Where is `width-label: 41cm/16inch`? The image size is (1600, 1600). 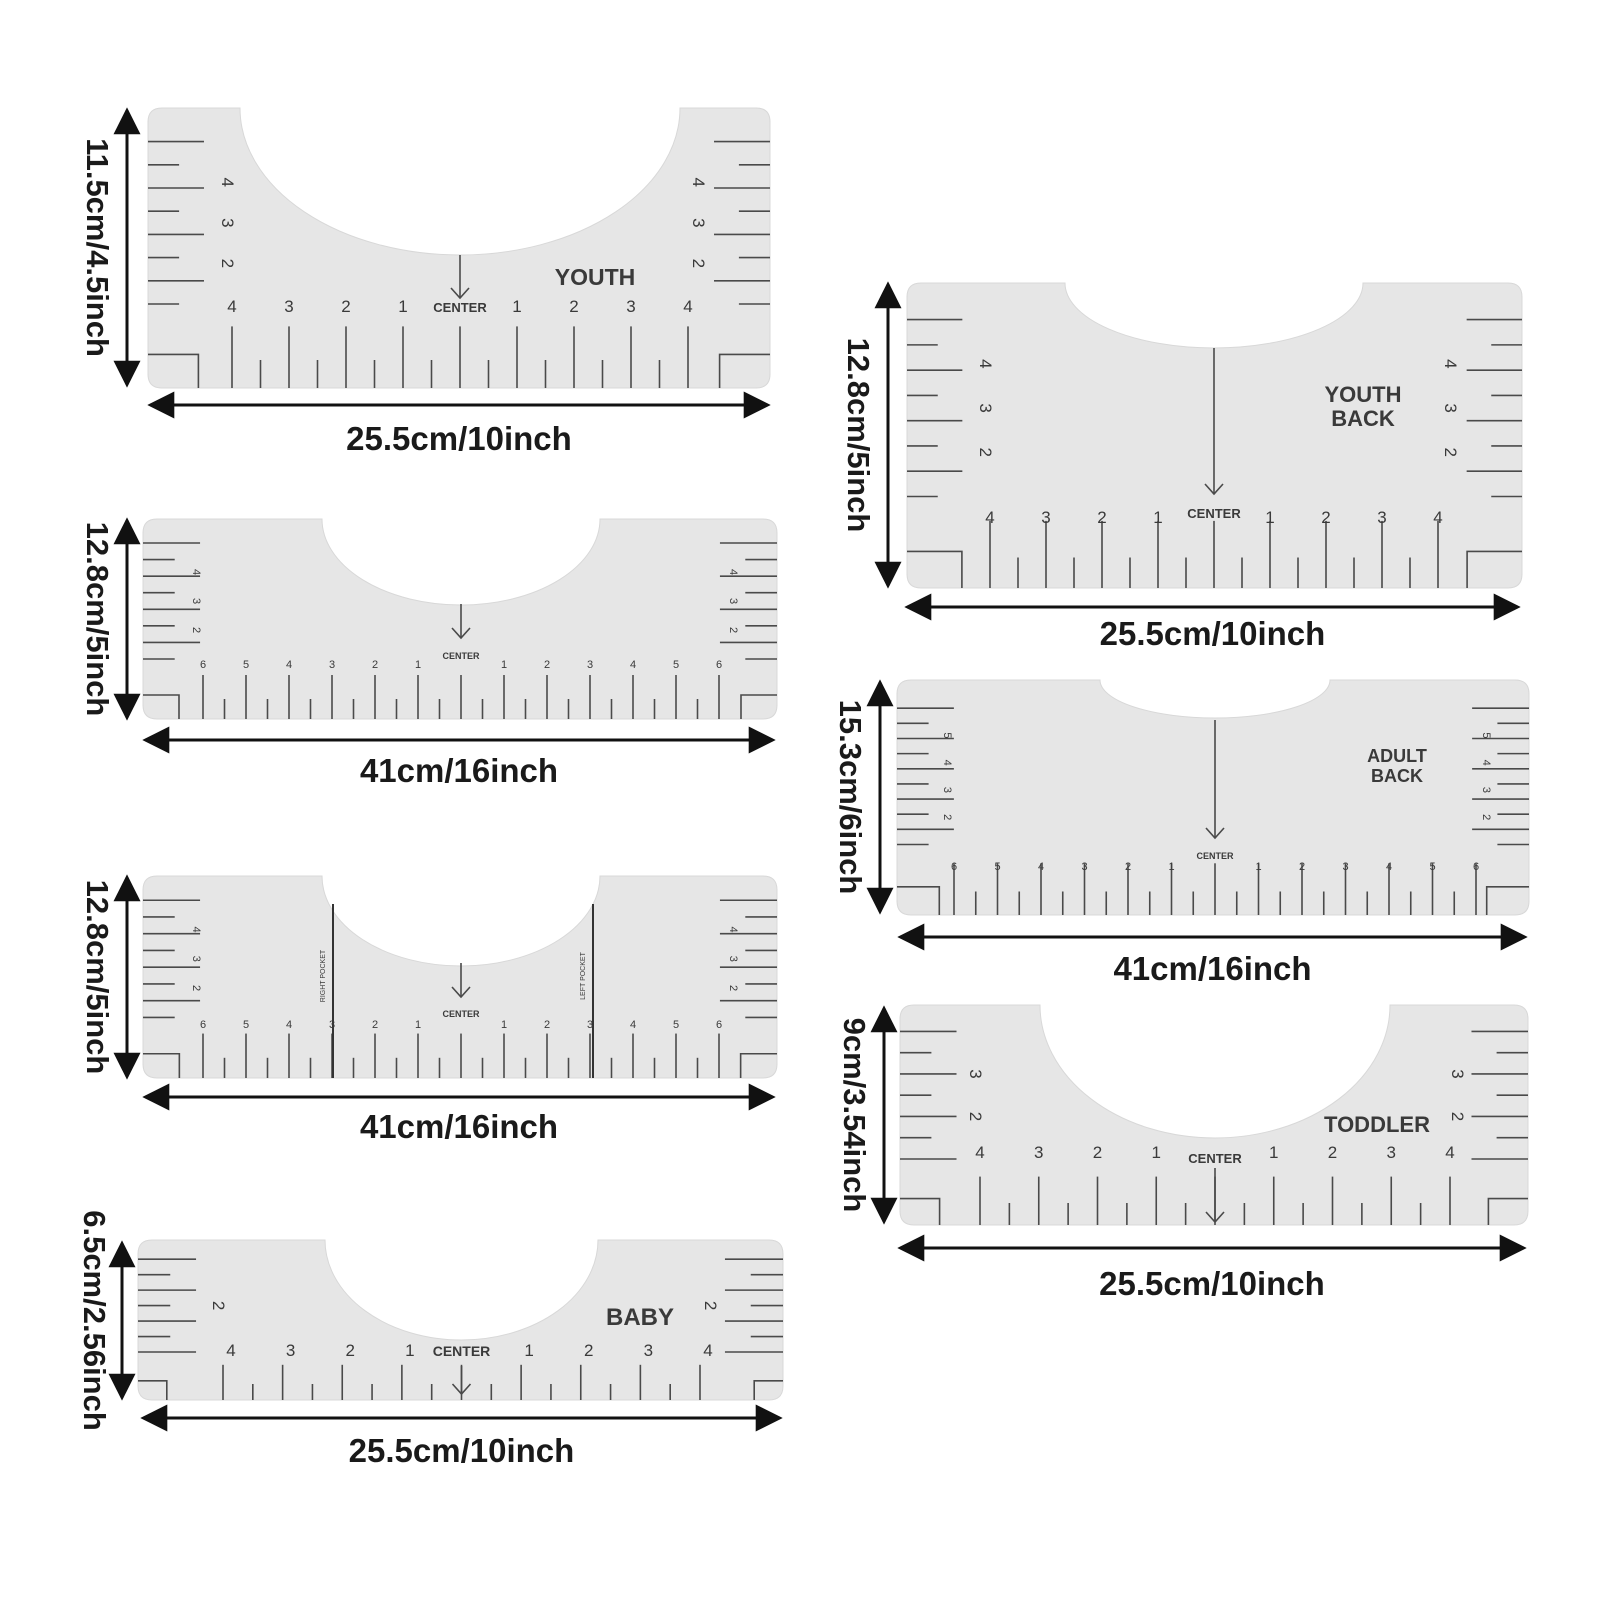
width-label: 41cm/16inch is located at coordinates (459, 1126).